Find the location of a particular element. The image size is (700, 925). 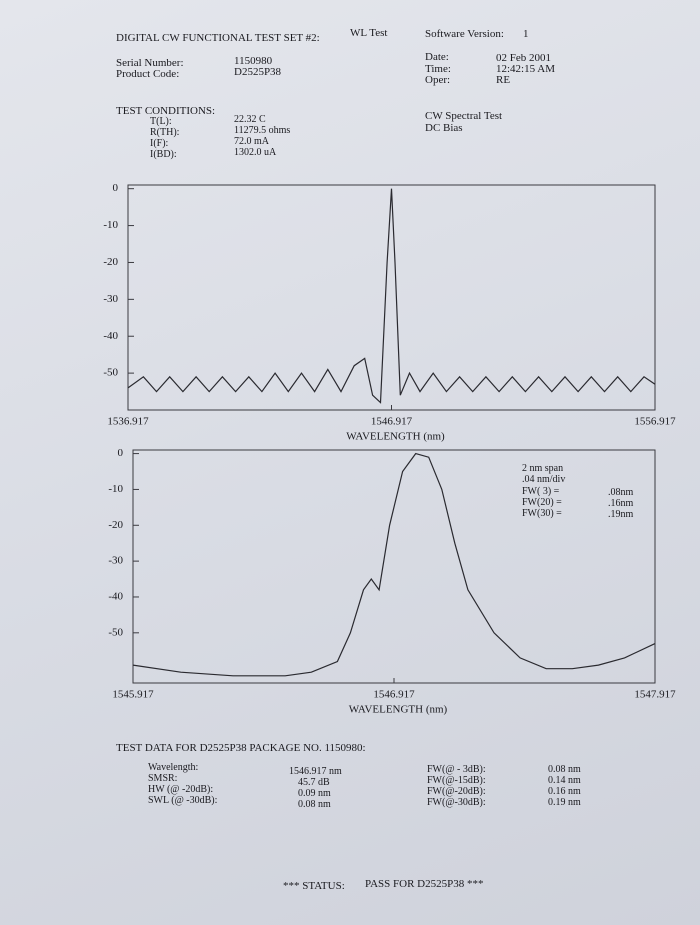

info-value: 1150980 is located at coordinates (253, 61).